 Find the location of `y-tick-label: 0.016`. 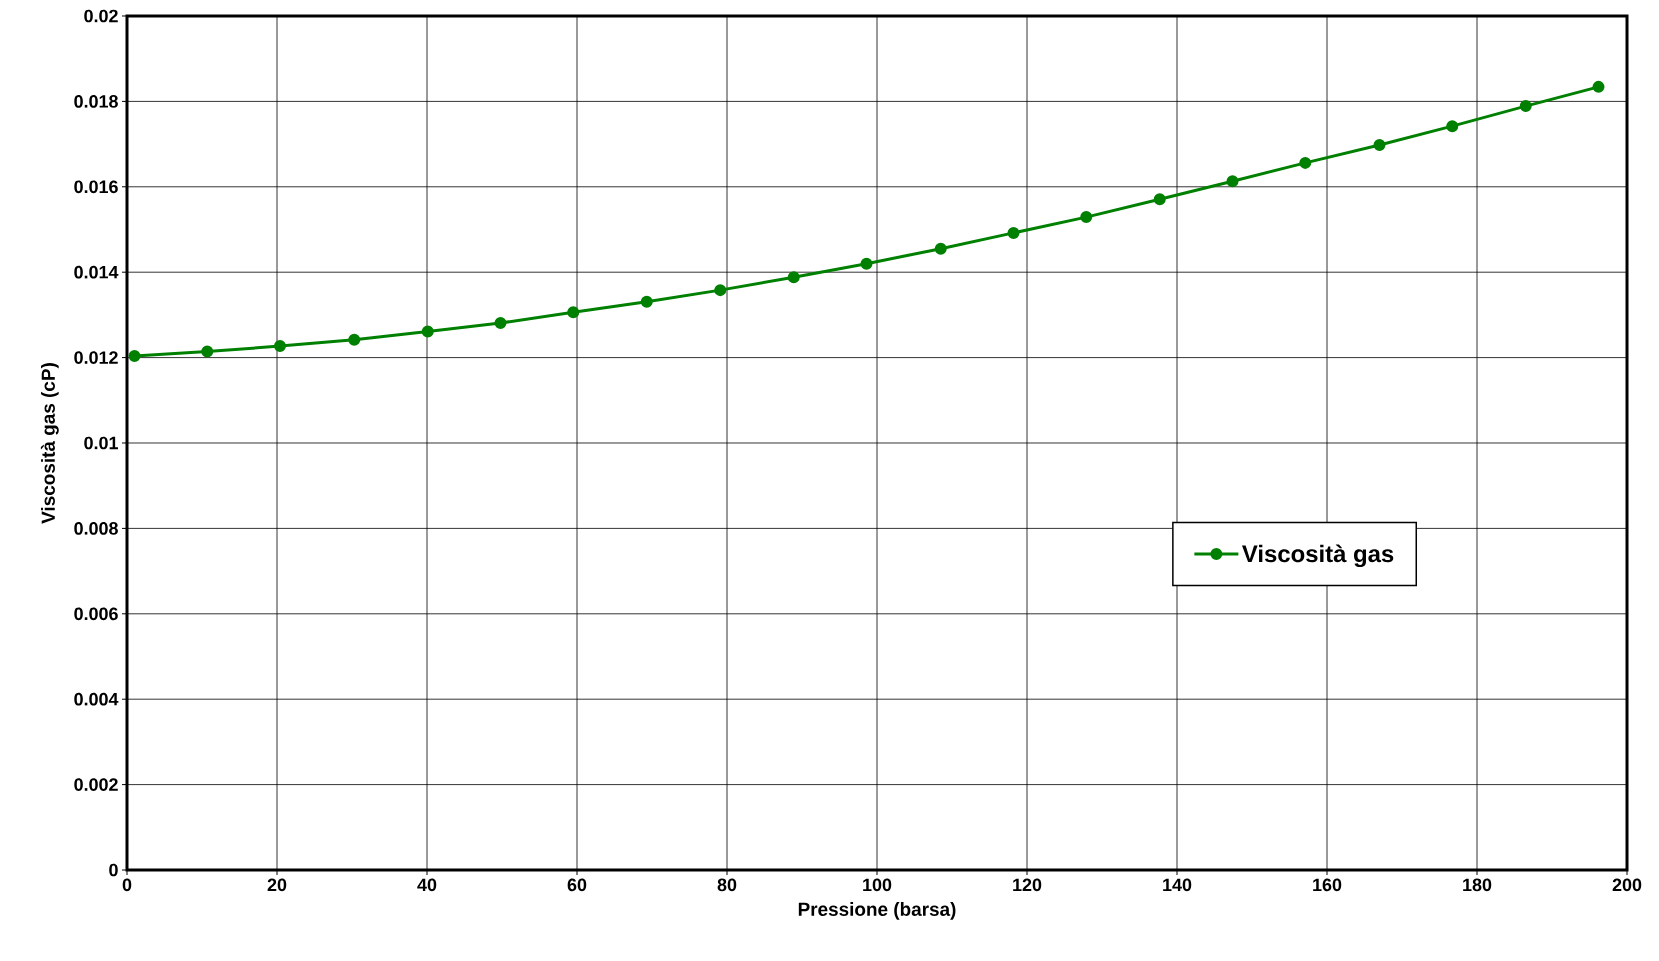

y-tick-label: 0.016 is located at coordinates (96, 187).